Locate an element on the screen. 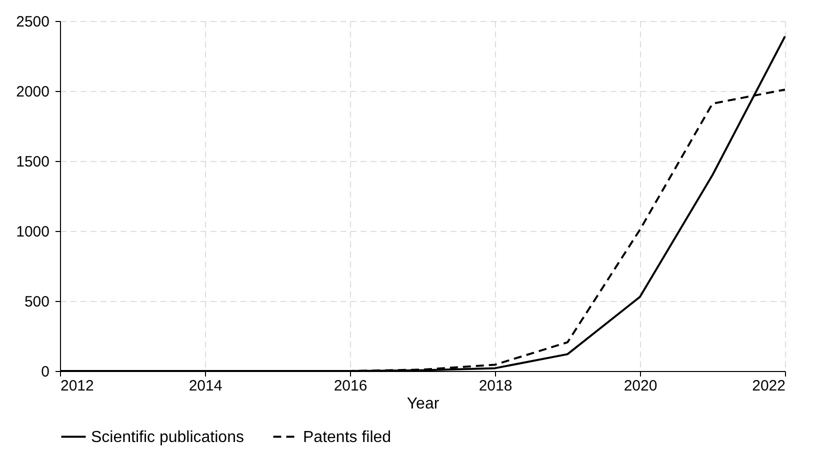 This screenshot has height=472, width=815. y-tick-label: 1000 is located at coordinates (33, 232).